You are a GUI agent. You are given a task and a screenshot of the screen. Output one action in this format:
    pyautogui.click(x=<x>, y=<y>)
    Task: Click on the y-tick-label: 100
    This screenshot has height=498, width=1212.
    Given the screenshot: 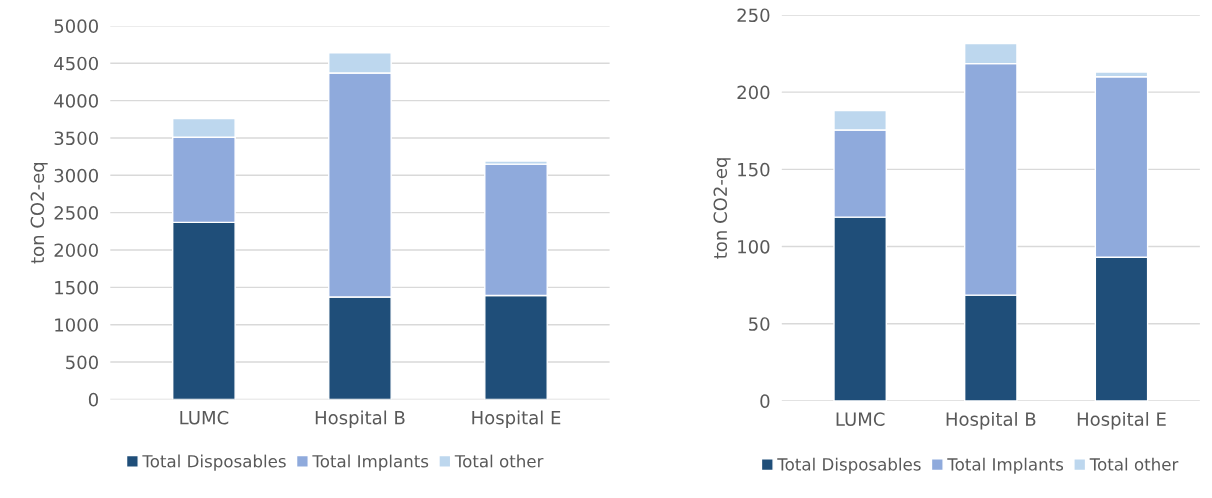 What is the action you would take?
    pyautogui.click(x=754, y=246)
    